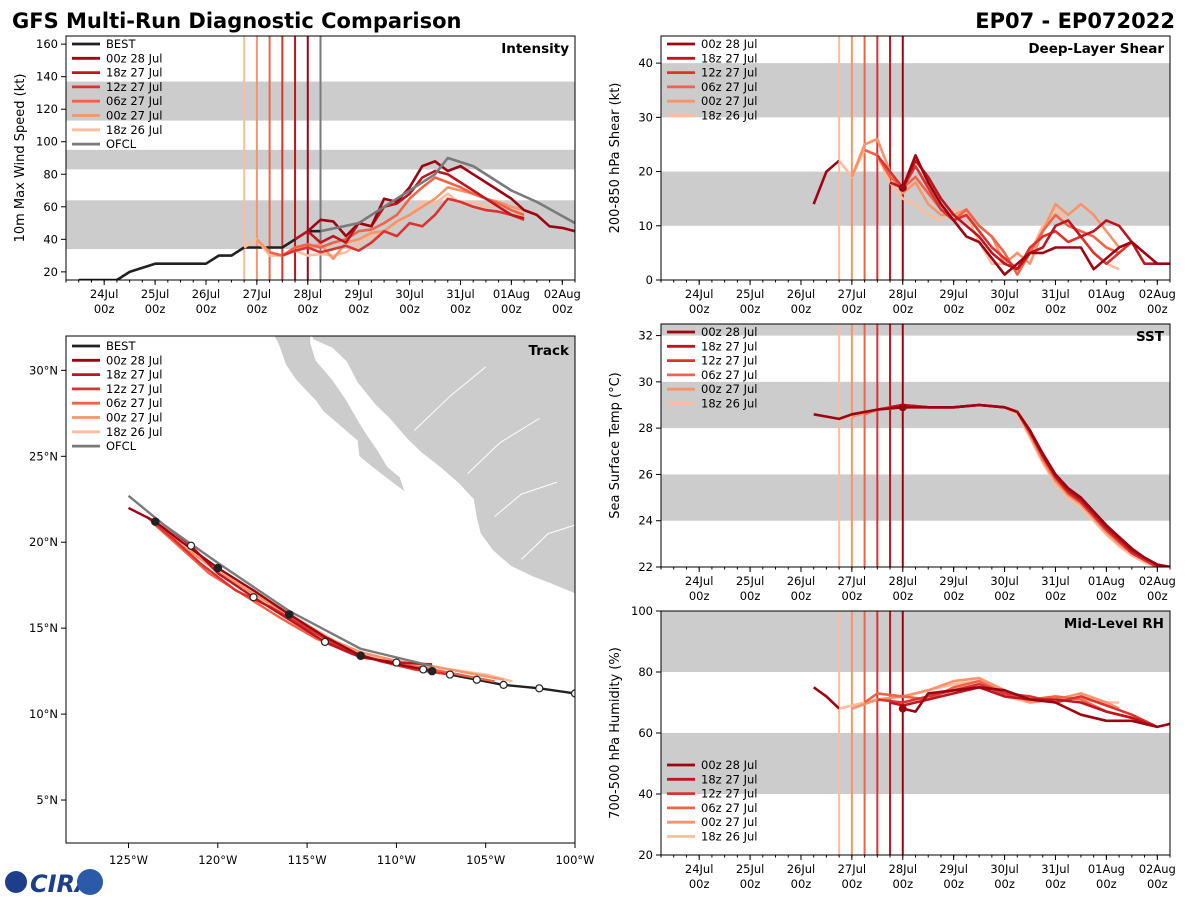  I want to click on y-axis-label: 10m Max Wind Speed (kt), so click(20, 158).